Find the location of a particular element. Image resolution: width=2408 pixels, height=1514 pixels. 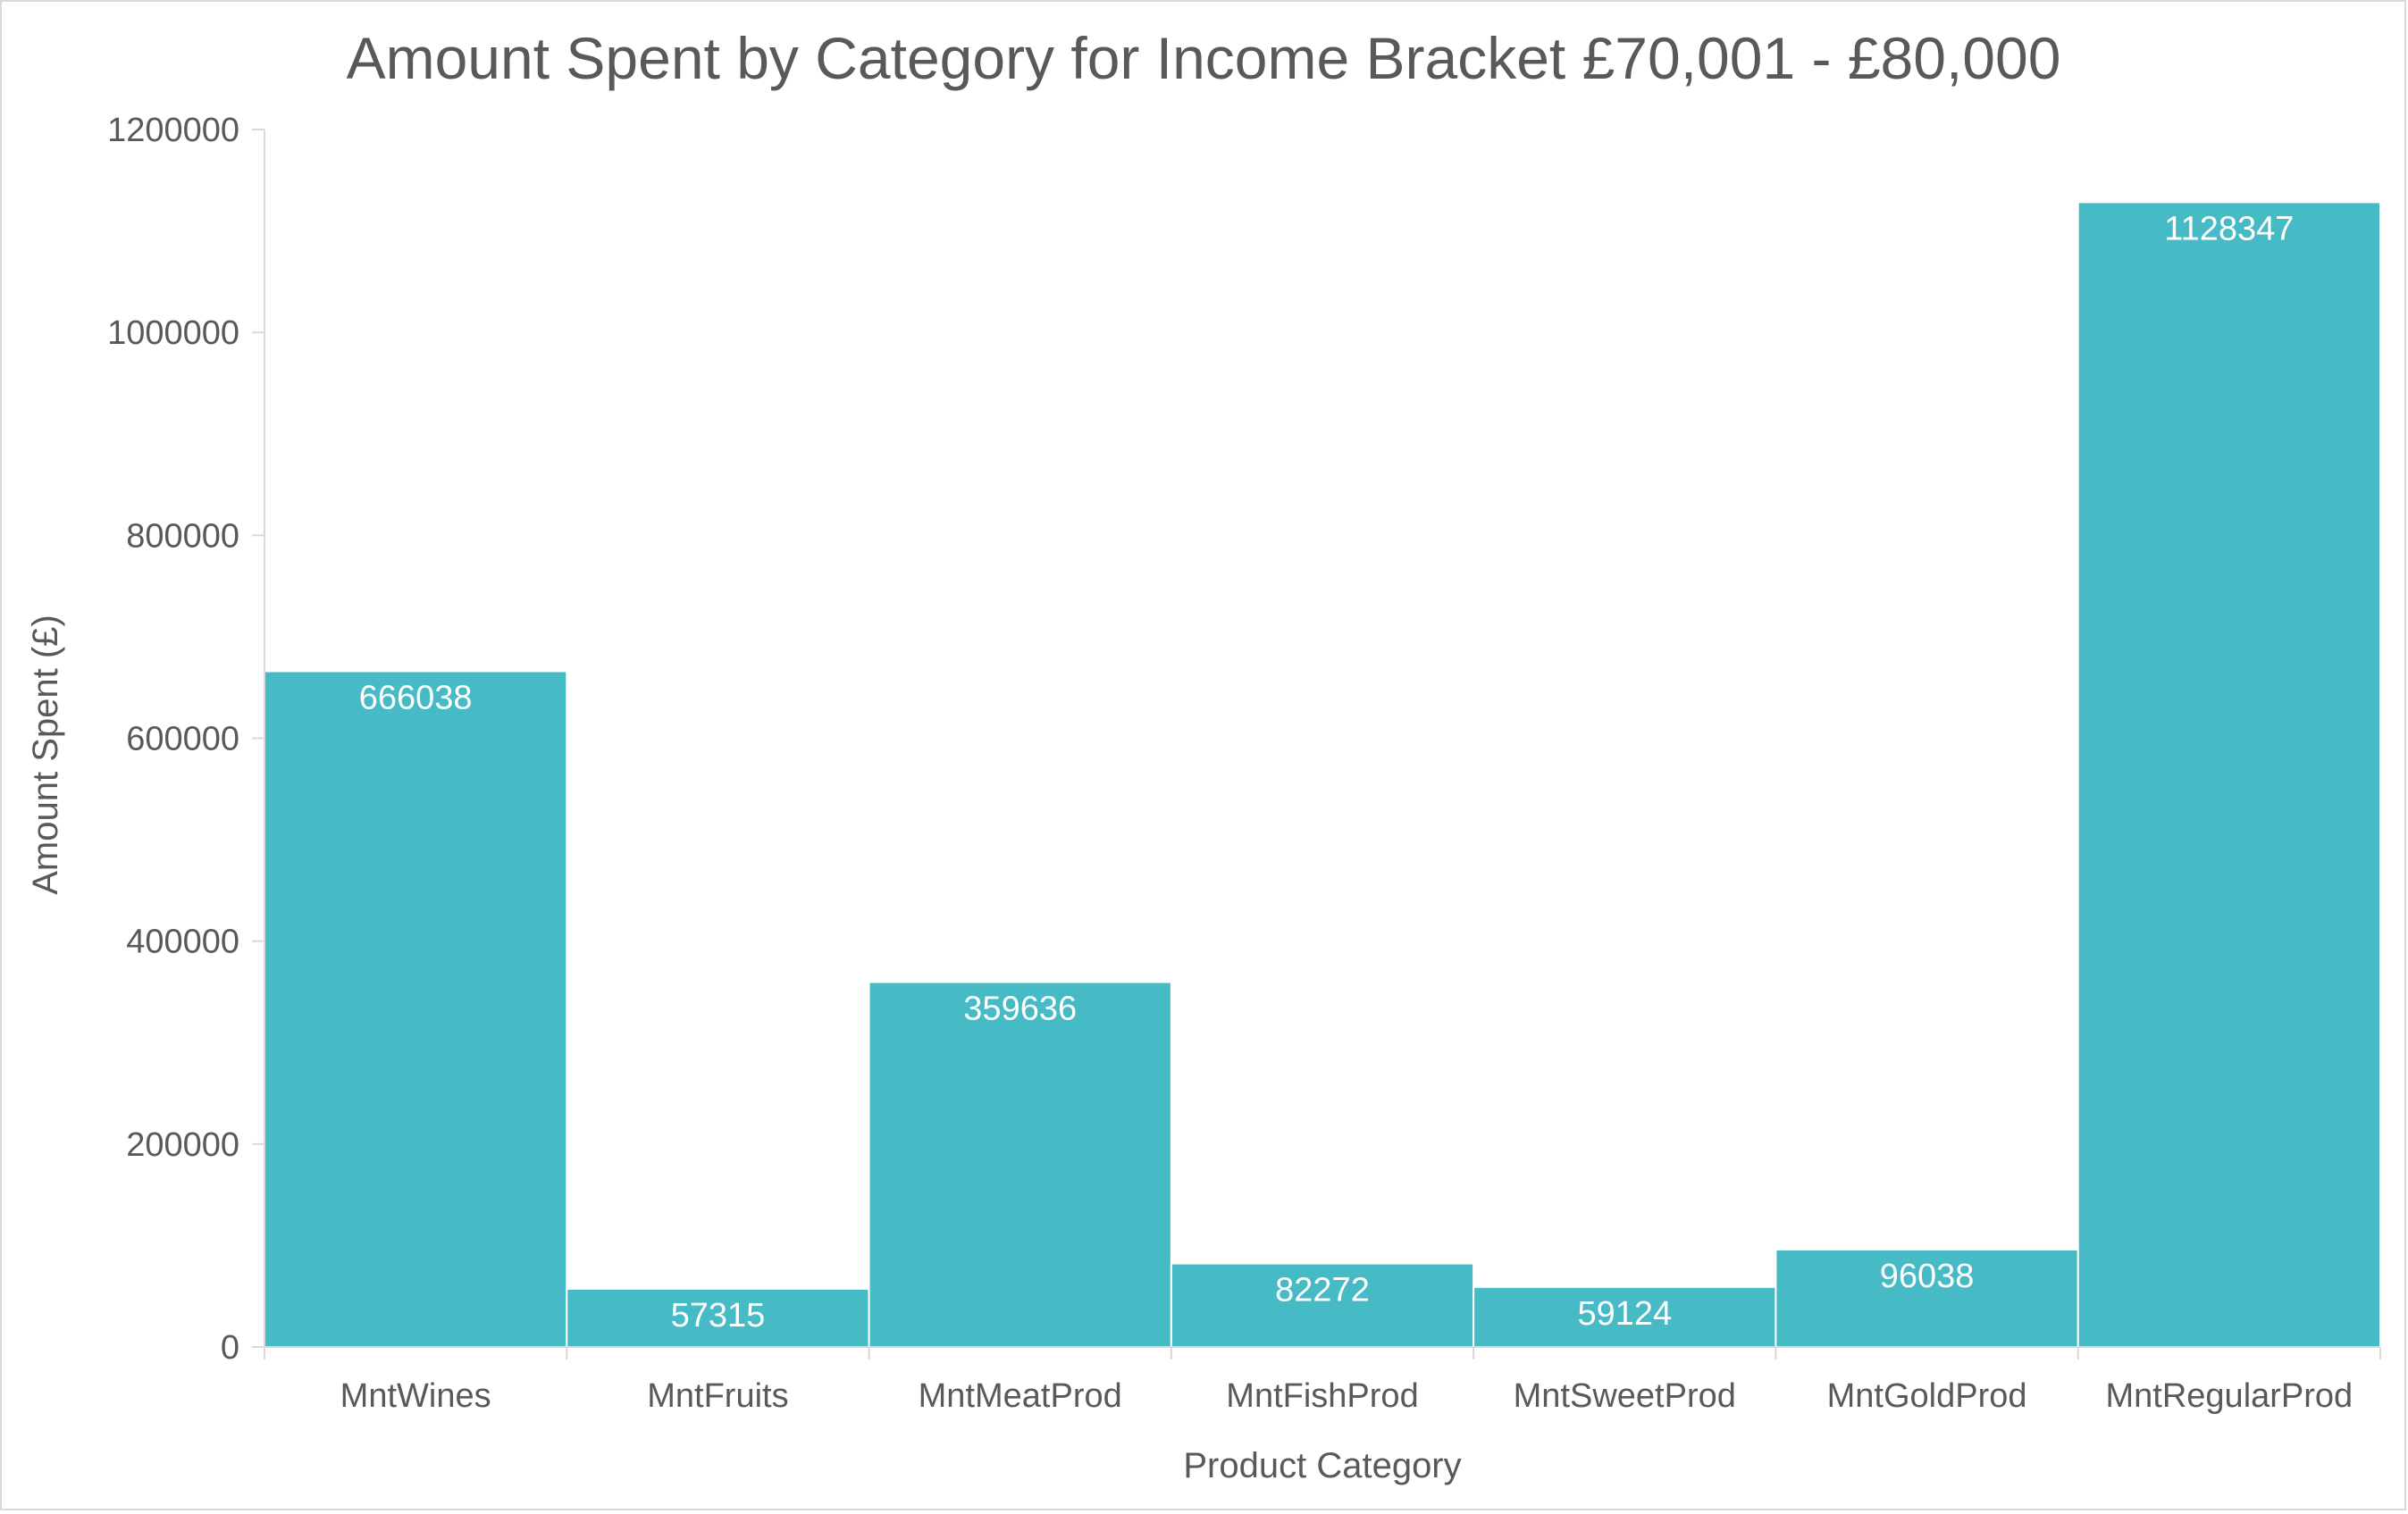

x-tick-label-MntFruits: MntFruits is located at coordinates (717, 1396).